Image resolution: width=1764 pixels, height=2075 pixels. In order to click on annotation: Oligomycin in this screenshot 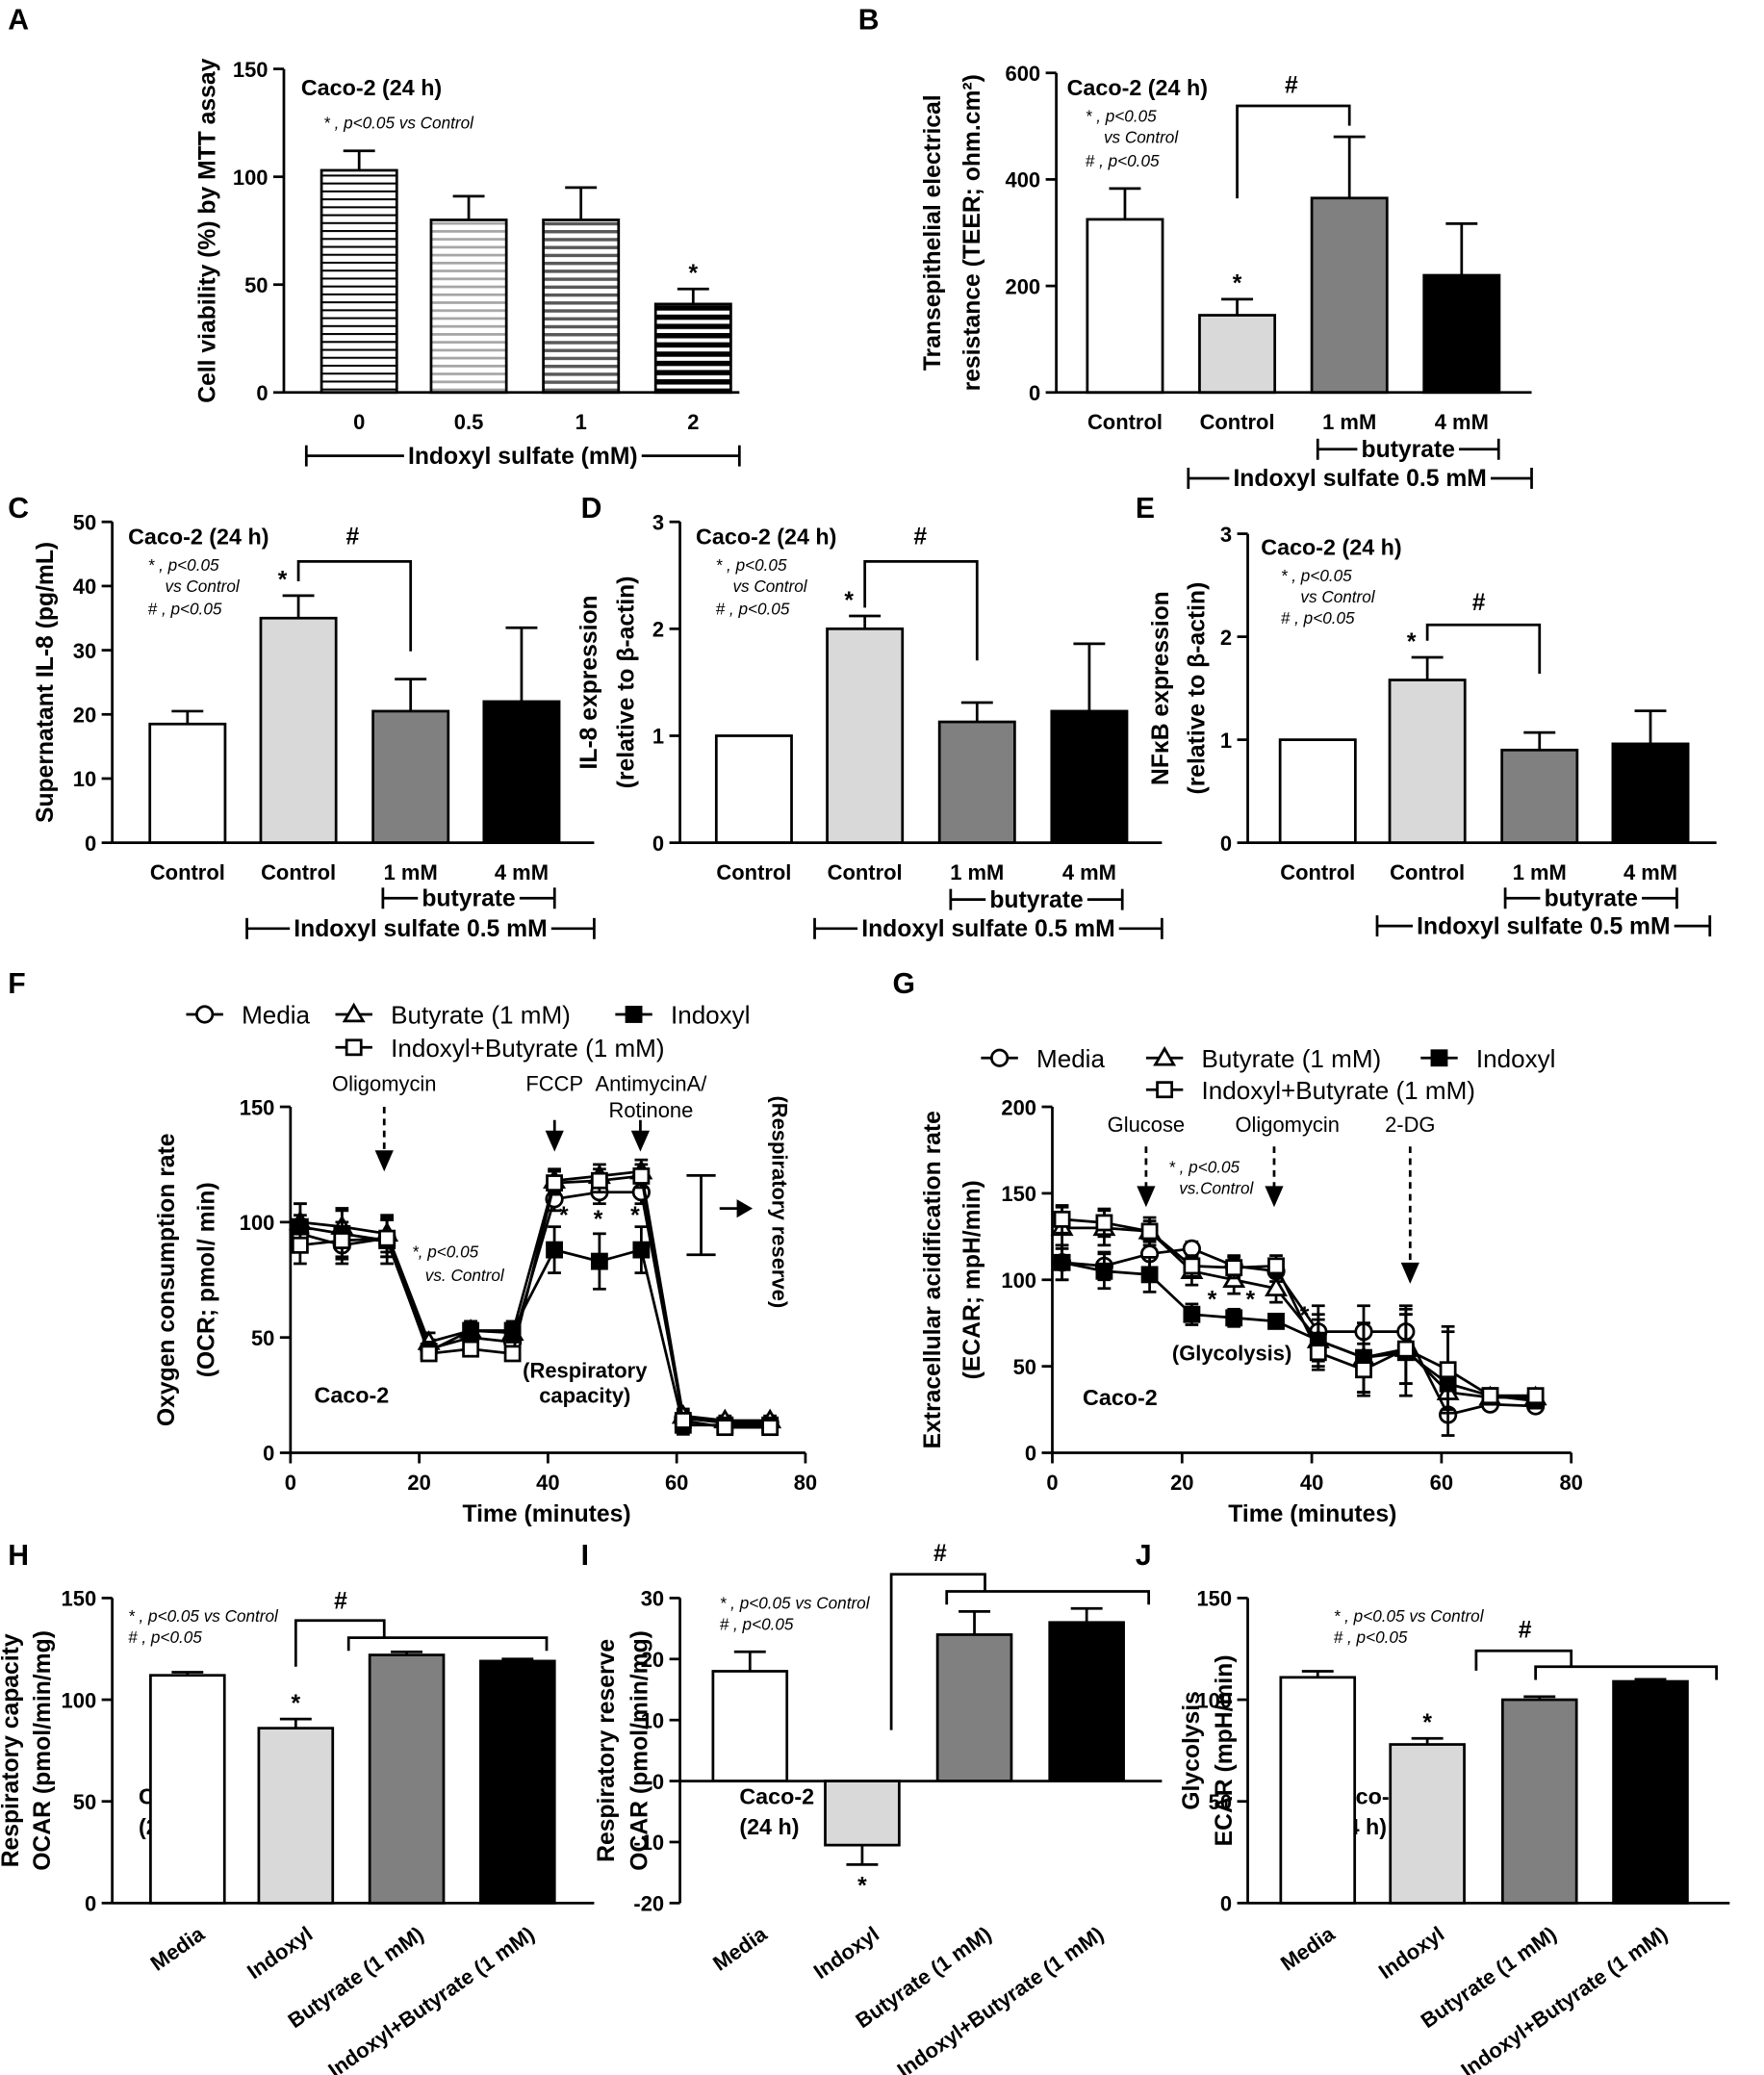, I will do `click(1287, 1125)`.